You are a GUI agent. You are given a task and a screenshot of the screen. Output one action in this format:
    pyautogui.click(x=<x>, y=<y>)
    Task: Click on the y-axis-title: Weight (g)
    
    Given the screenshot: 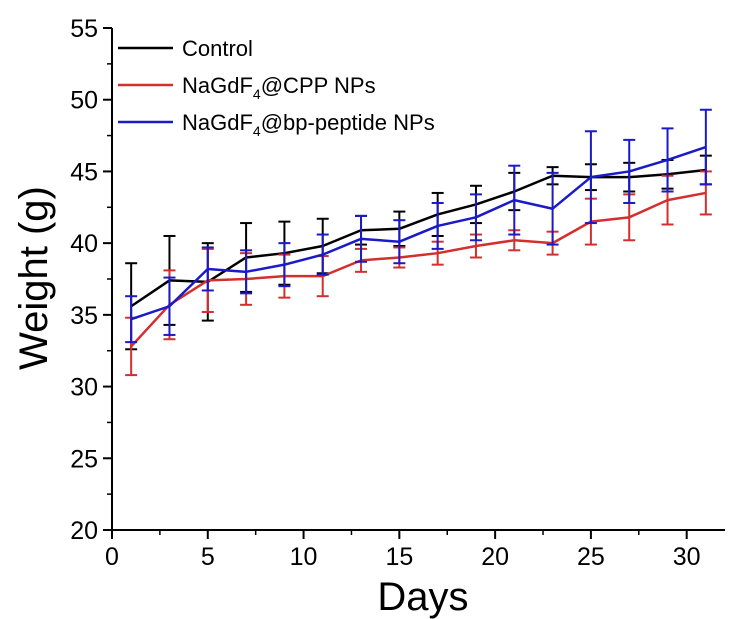 What is the action you would take?
    pyautogui.click(x=34, y=278)
    